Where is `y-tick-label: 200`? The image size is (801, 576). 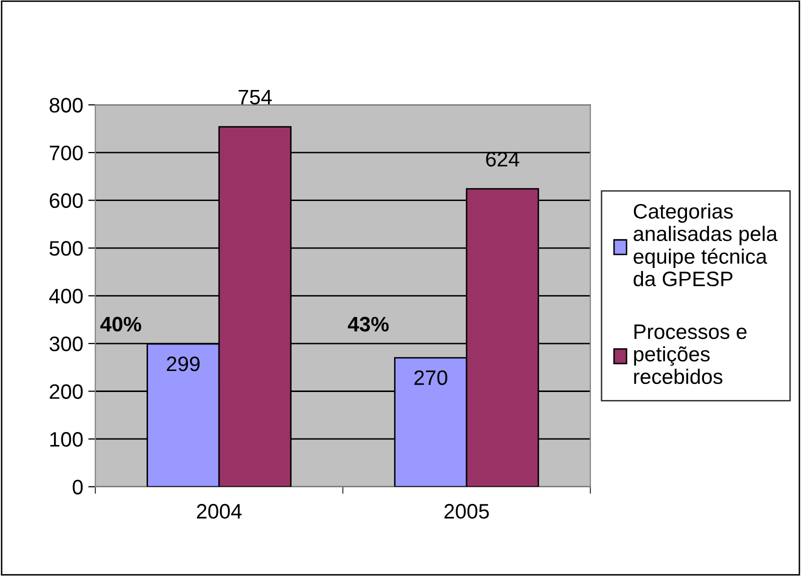
y-tick-label: 200 is located at coordinates (66, 391).